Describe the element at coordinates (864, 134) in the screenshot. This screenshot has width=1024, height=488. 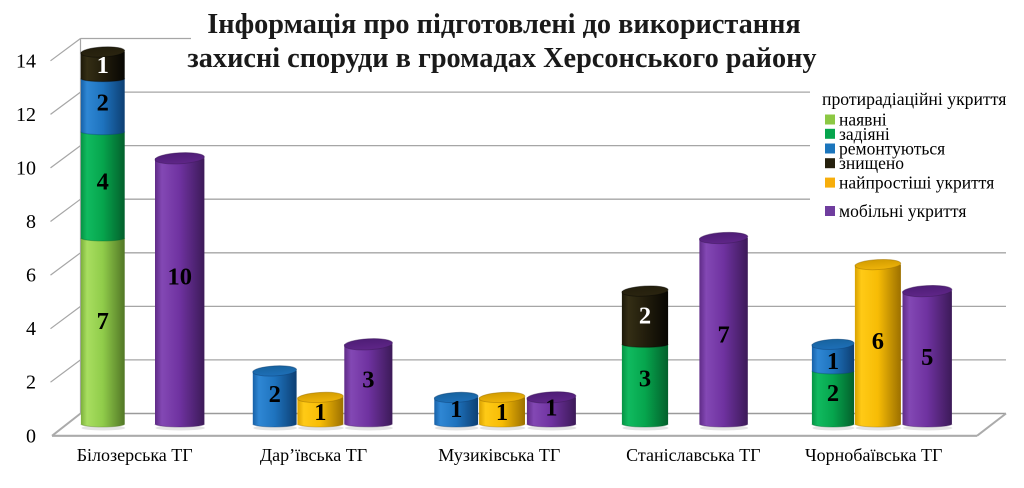
I see `svg-text: задіяні` at that location.